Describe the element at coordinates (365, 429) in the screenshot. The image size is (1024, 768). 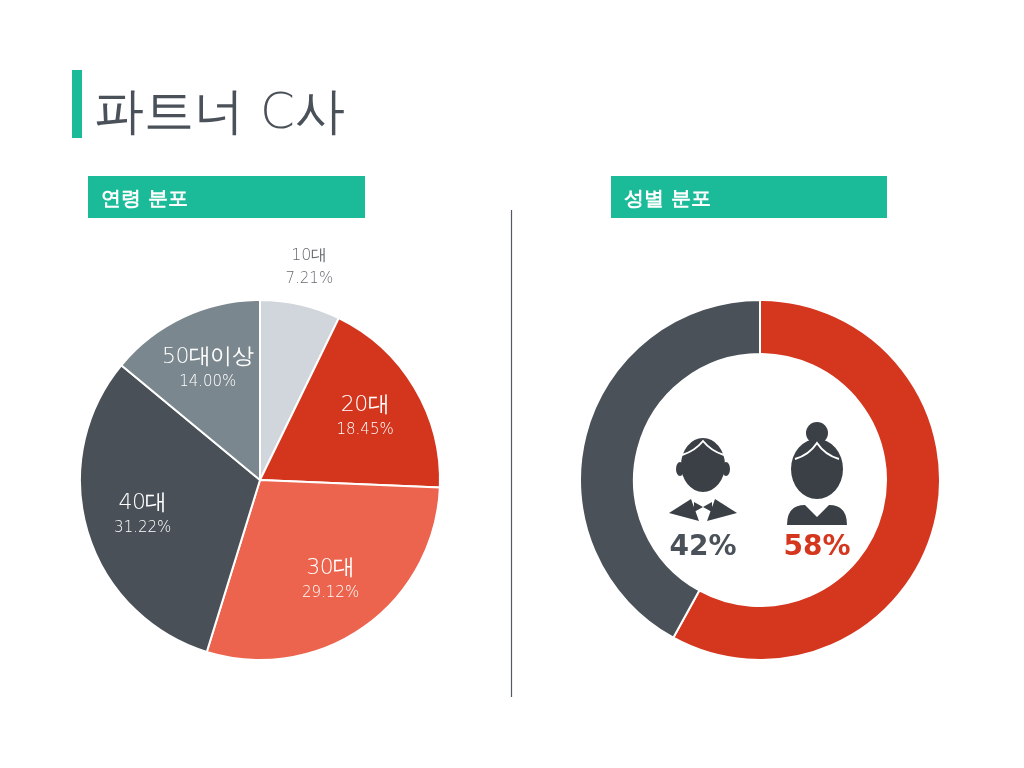
I see `data-label: 18.45%` at that location.